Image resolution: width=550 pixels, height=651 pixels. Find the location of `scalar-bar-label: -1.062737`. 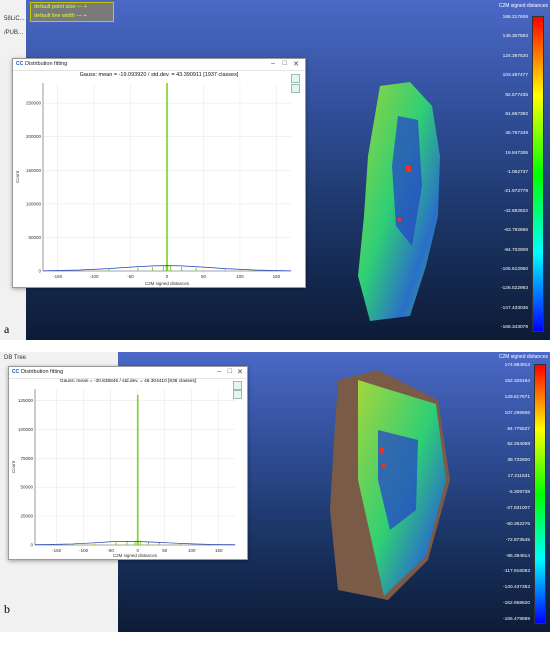

scalar-bar-label: -1.062737 is located at coordinates (517, 172).